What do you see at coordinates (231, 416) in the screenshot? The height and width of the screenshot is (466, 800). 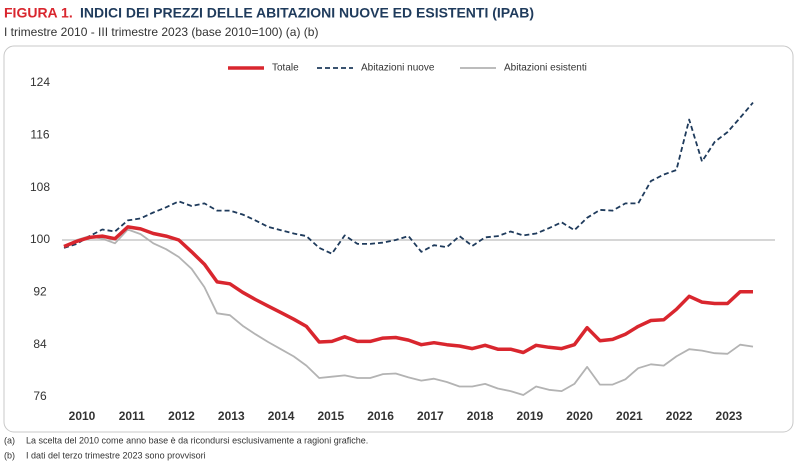 I see `x-tick-label: 2013` at bounding box center [231, 416].